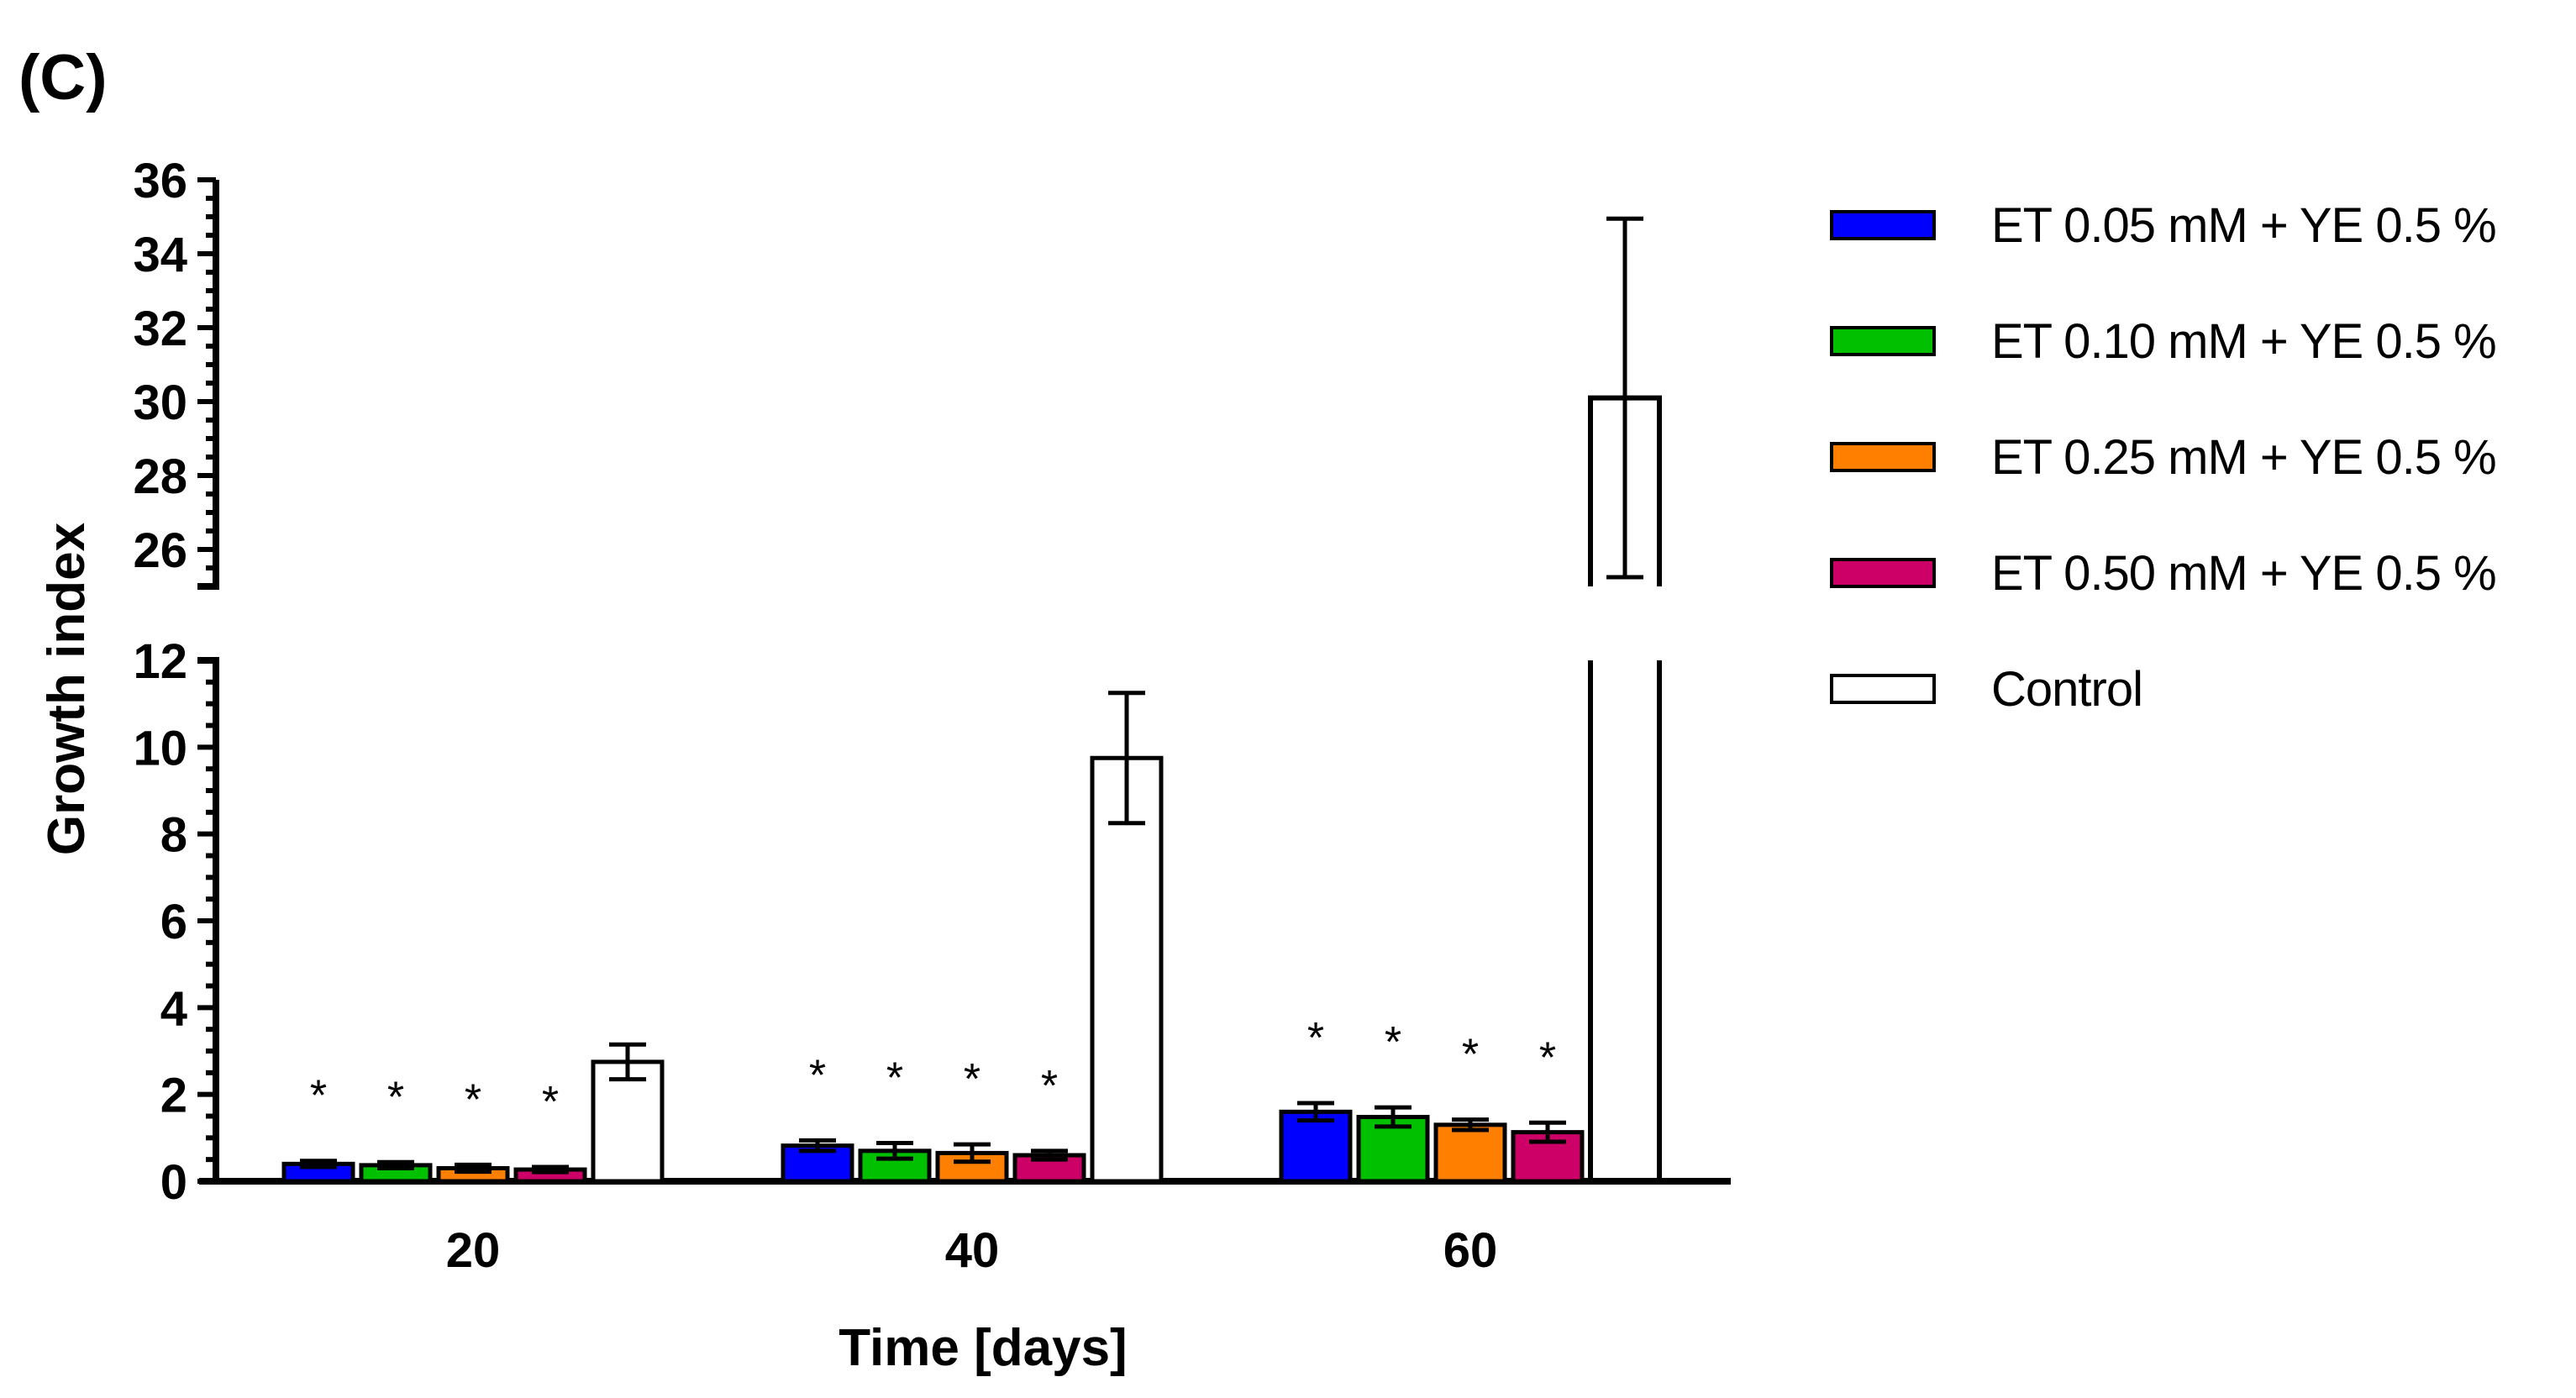 The height and width of the screenshot is (1398, 2576). I want to click on legend-item: ET 0.50 mM + YE 0.5 %, so click(2163, 573).